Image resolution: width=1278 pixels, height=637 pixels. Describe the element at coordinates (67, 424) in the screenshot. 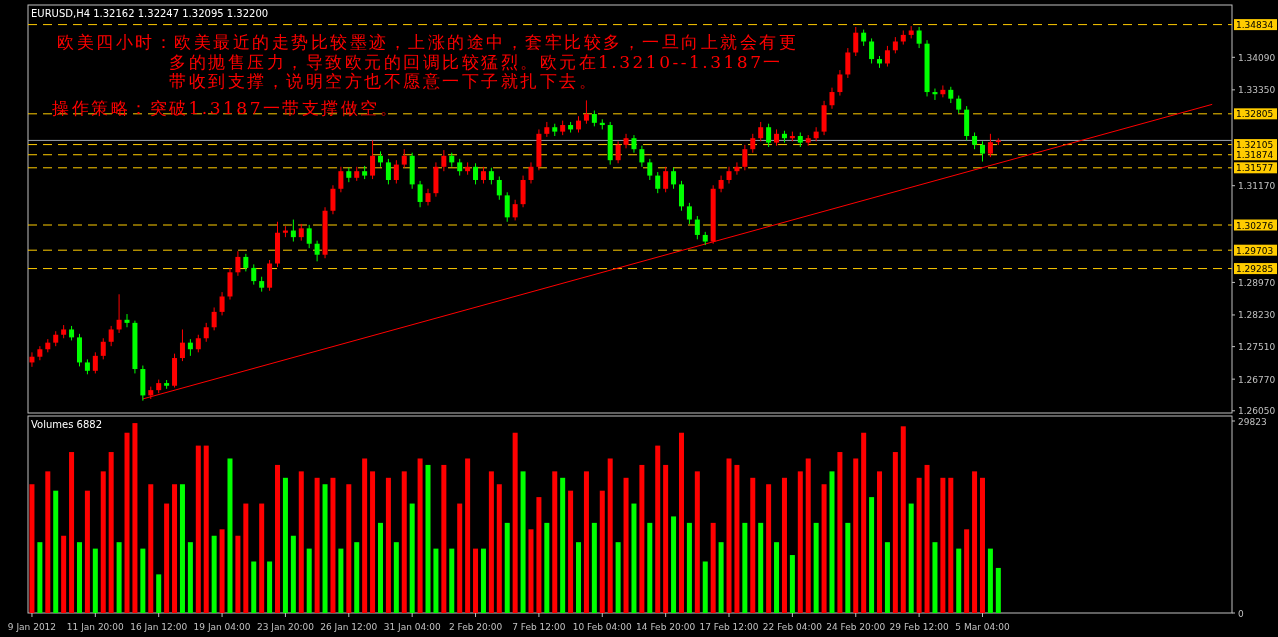

I see `chart-title: Volumes 6882` at that location.